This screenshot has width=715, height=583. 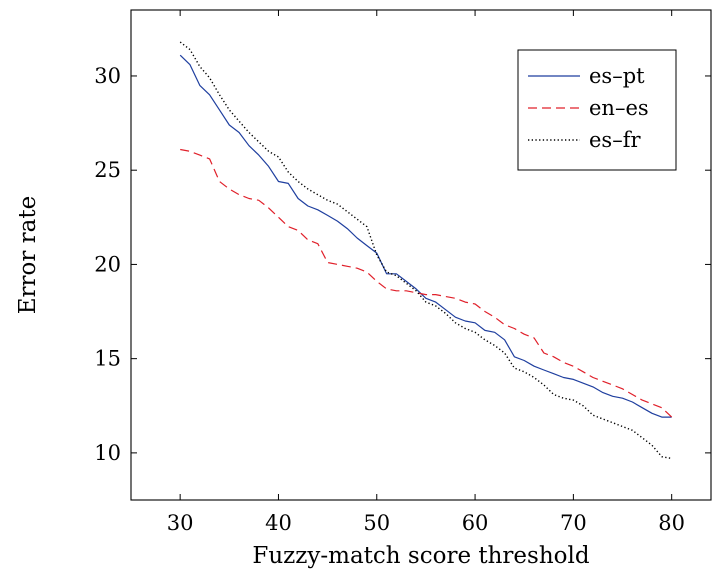 What do you see at coordinates (615, 140) in the screenshot?
I see `legend-label: es–fr` at bounding box center [615, 140].